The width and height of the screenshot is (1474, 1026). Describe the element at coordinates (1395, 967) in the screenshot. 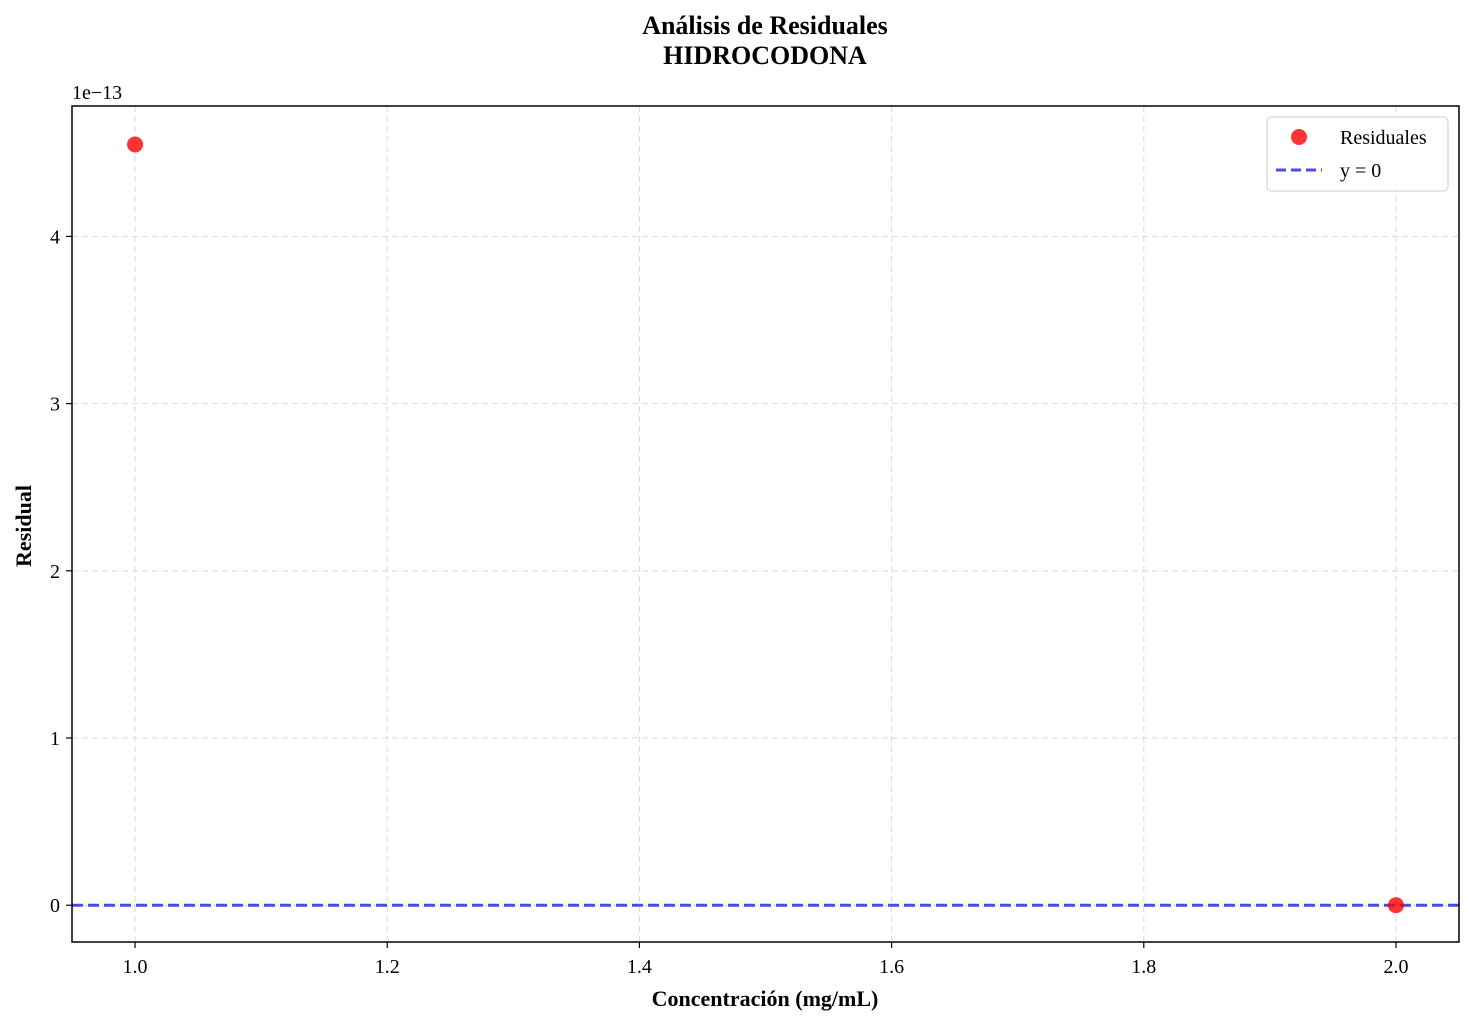

I see `x-tick-label: 2.0` at that location.